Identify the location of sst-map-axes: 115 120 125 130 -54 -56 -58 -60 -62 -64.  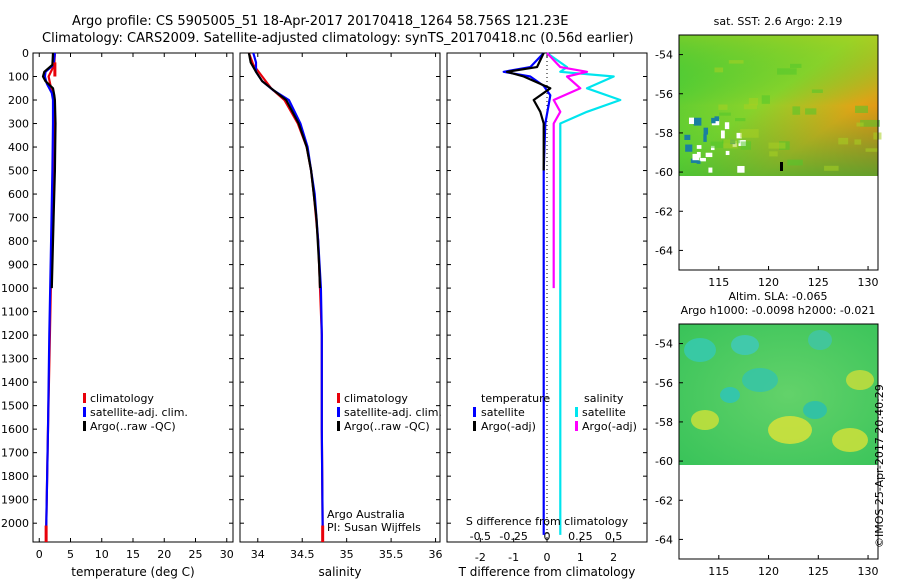
(767, 169).